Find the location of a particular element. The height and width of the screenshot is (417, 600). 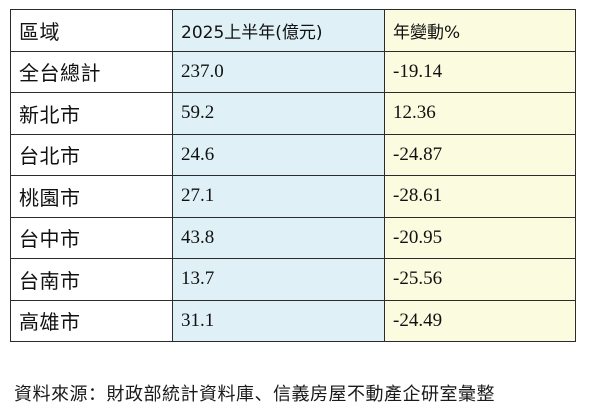

region-cell: 桃園市 is located at coordinates (91, 196).